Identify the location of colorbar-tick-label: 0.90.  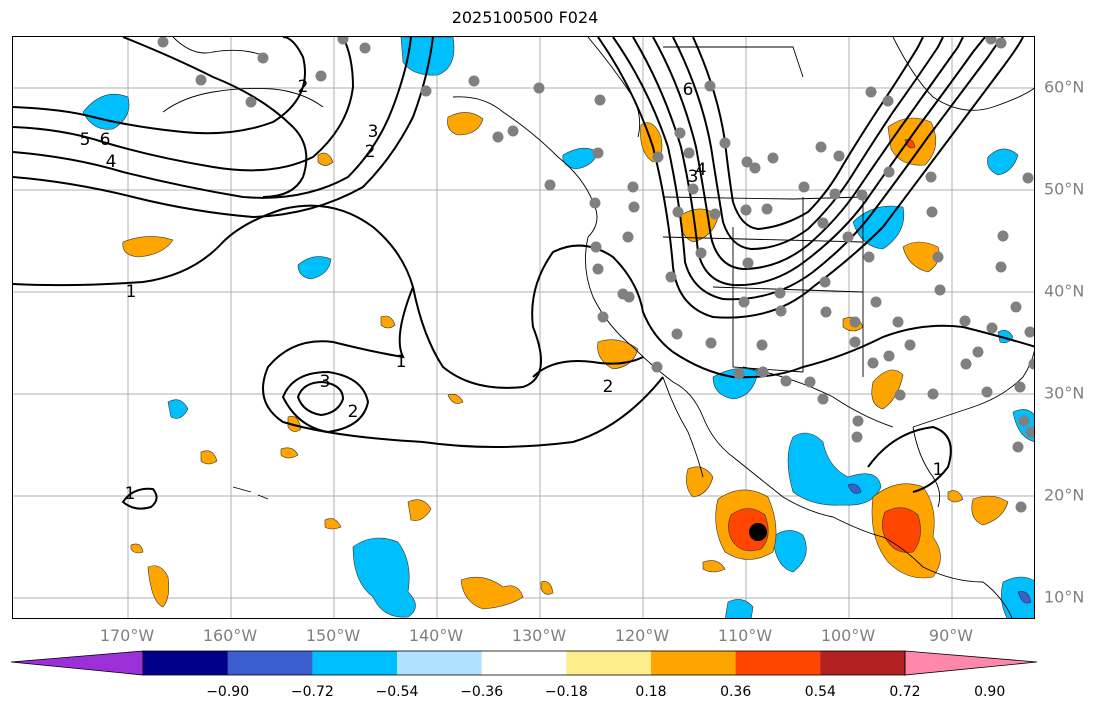
(990, 692).